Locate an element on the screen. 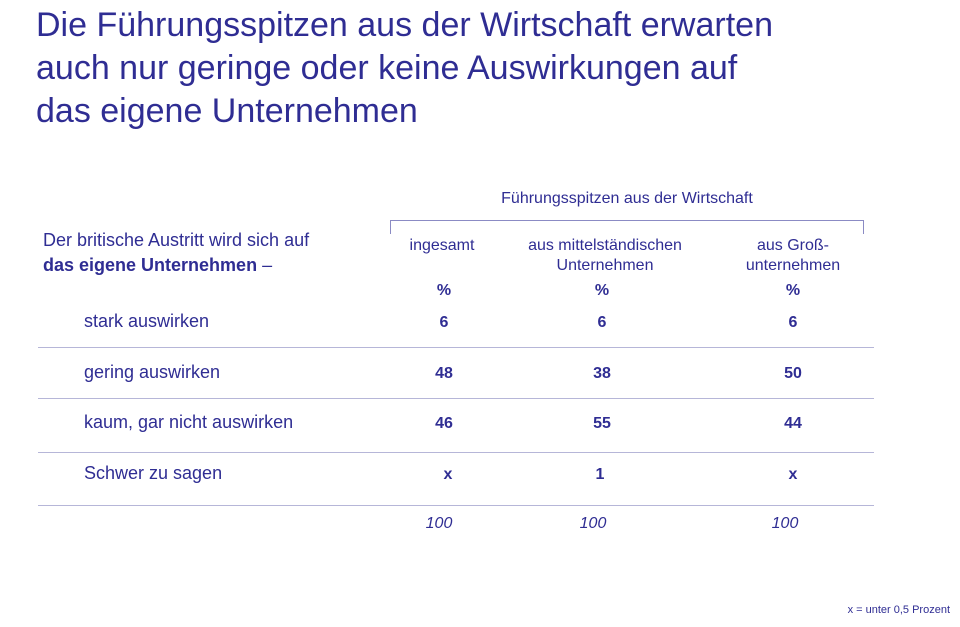 The height and width of the screenshot is (627, 960). row-label: kaum, gar nicht auswirken is located at coordinates (189, 422).